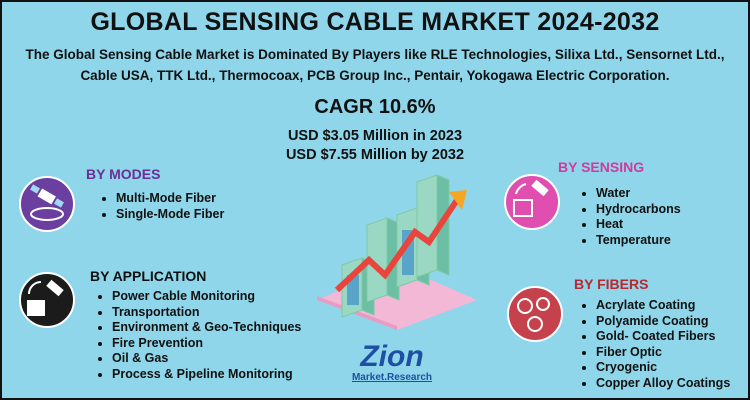 The height and width of the screenshot is (400, 750). I want to click on fibers-icon, so click(535, 314).